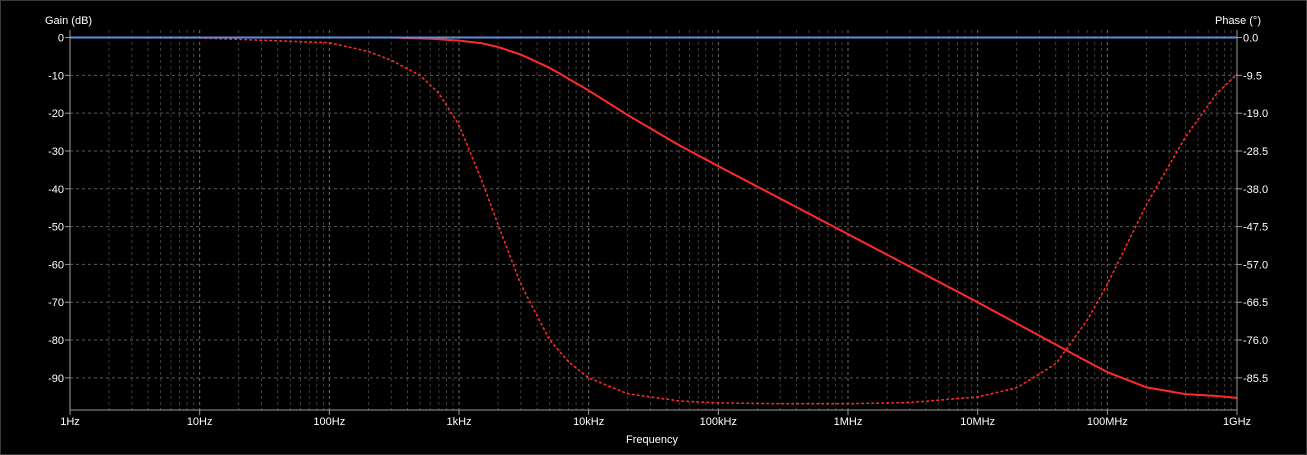 This screenshot has width=1307, height=455. Describe the element at coordinates (1255, 341) in the screenshot. I see `y2-tick-label: -76.0` at that location.